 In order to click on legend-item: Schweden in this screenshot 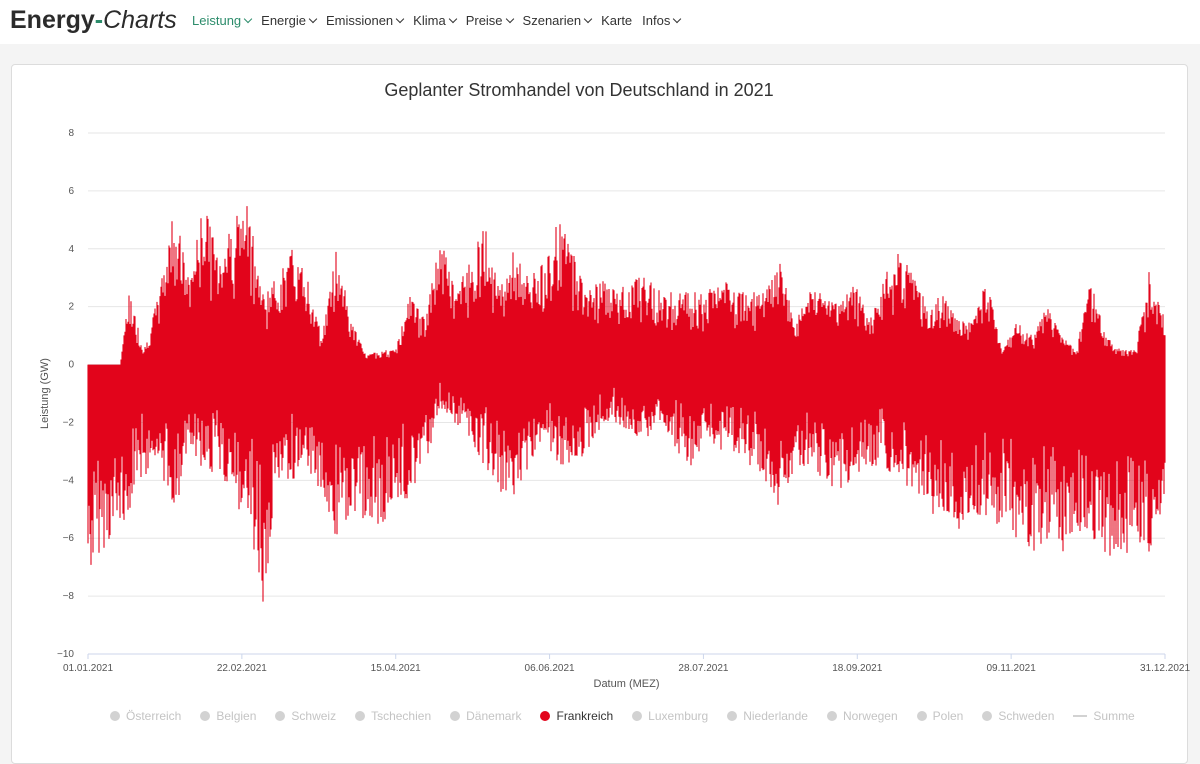, I will do `click(1018, 716)`.